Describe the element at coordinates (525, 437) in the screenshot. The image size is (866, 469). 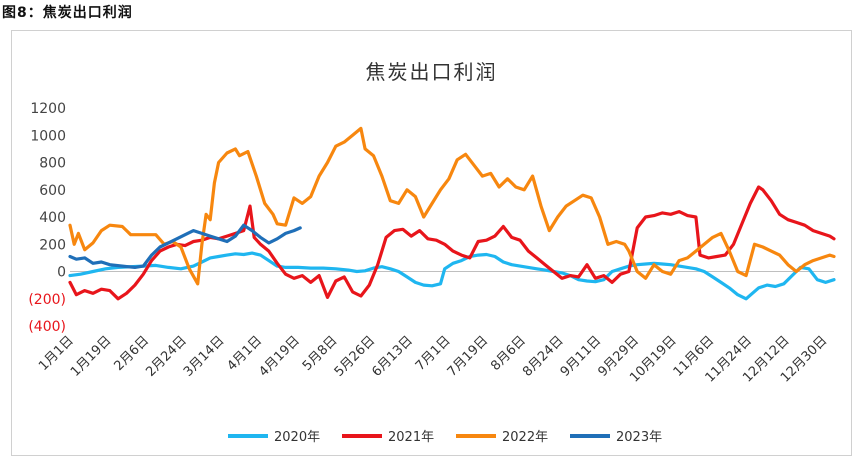
I see `legend-label-2022: 2022年` at that location.